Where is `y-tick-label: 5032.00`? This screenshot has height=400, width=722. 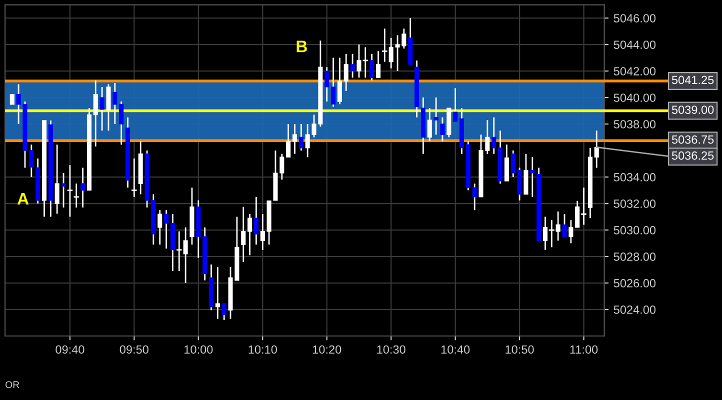
y-tick-label: 5032.00 is located at coordinates (635, 204).